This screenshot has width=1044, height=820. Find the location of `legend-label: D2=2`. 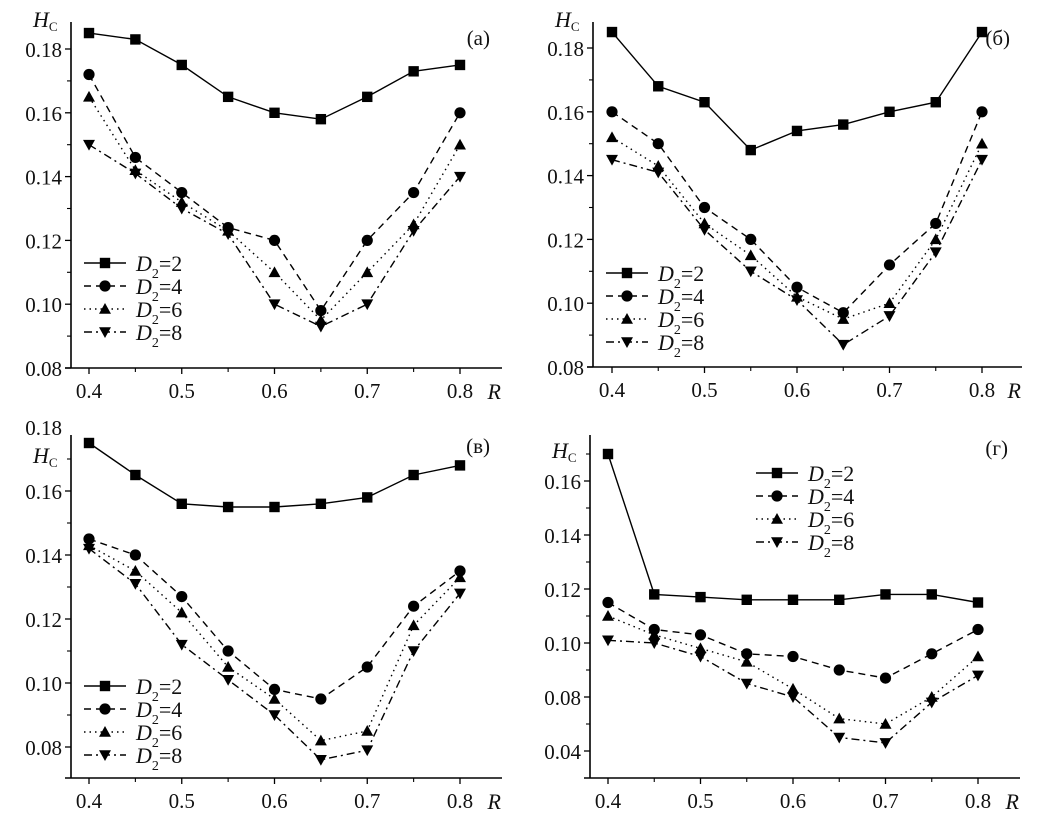

legend-label: D2=2 is located at coordinates (158, 689).